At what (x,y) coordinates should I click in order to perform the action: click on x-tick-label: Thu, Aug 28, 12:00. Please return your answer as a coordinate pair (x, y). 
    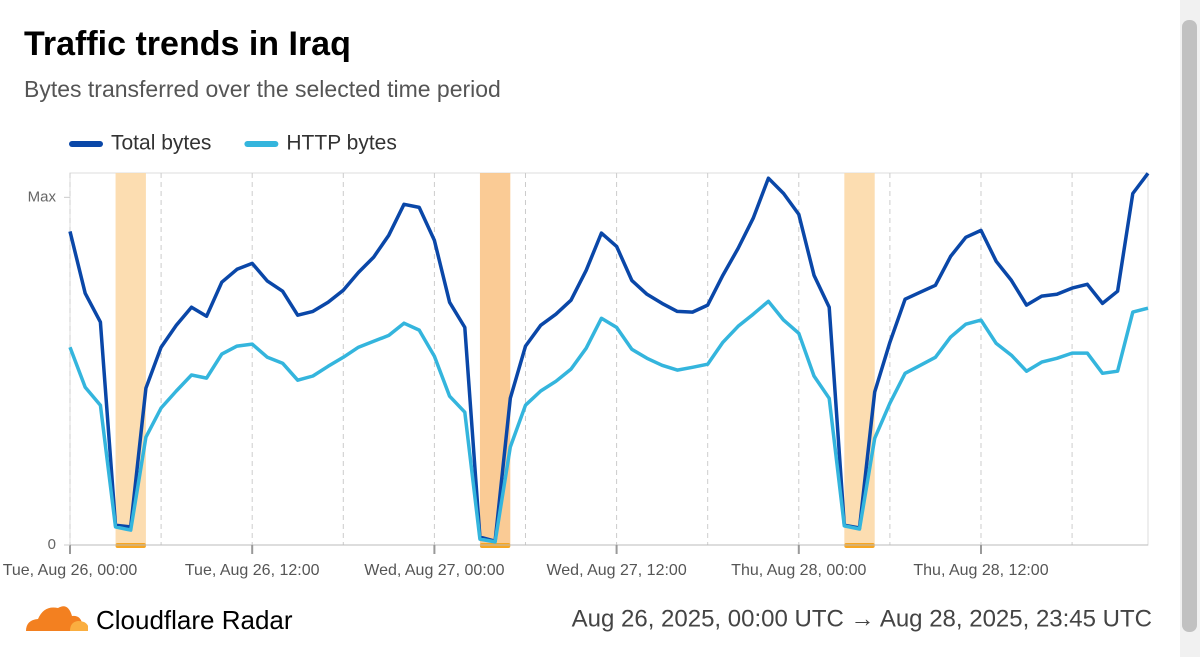
    Looking at the image, I should click on (980, 570).